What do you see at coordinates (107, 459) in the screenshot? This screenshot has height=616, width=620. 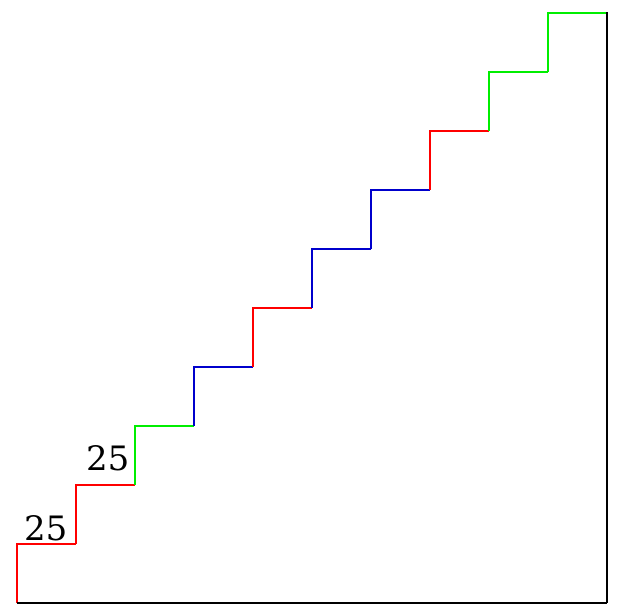 I see `step-width-label-2: 25` at bounding box center [107, 459].